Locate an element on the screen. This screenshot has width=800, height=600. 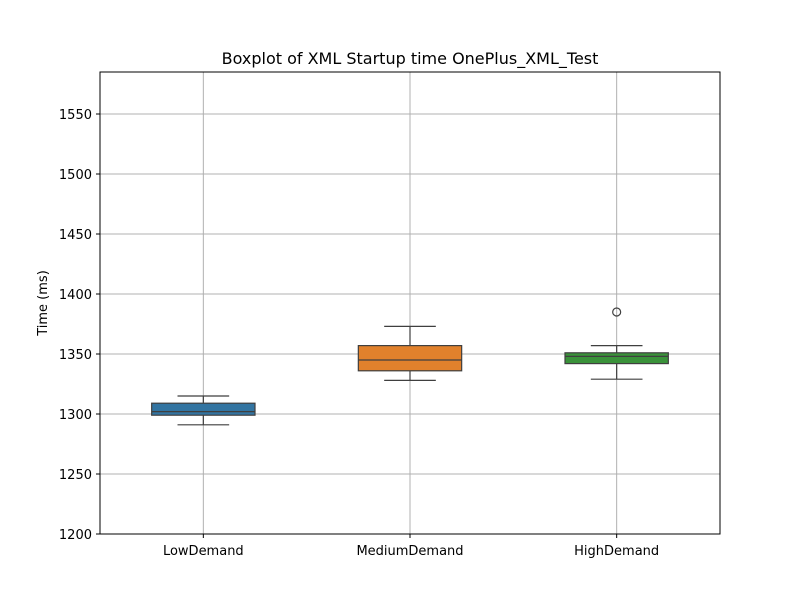
x-tick-label: HighDemand is located at coordinates (616, 551).